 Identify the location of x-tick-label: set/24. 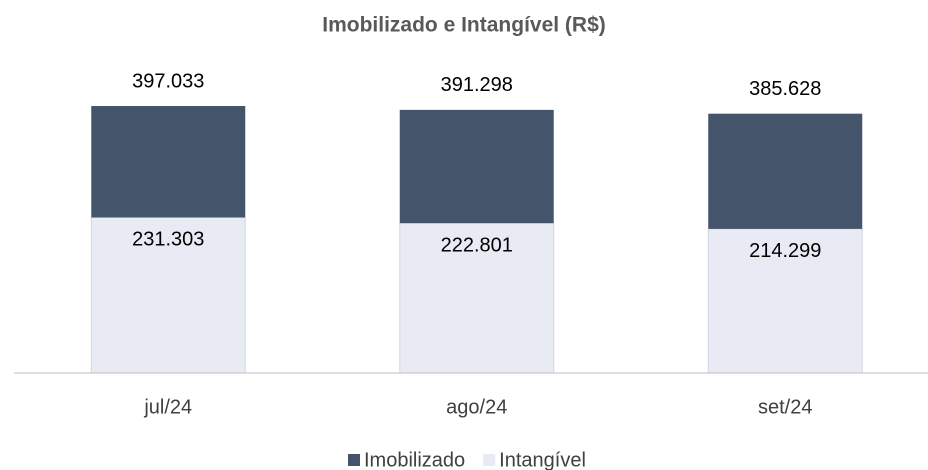
(785, 407).